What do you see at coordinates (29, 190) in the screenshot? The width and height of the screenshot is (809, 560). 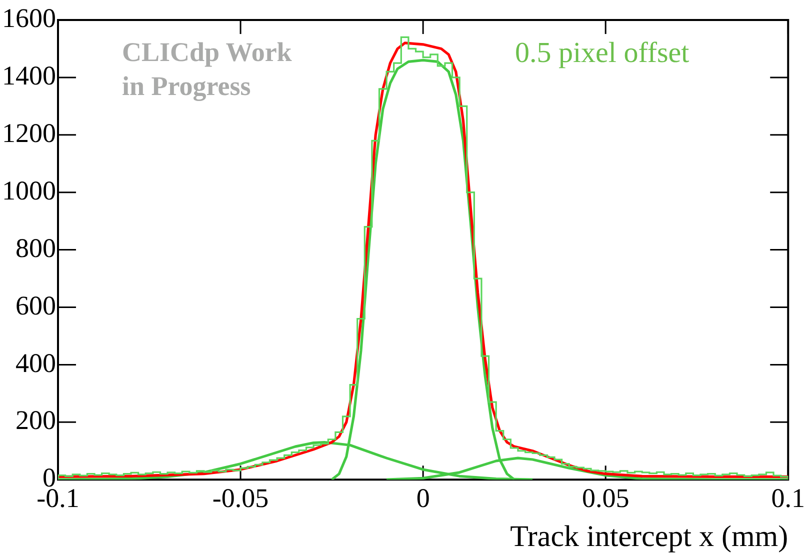 I see `y-tick-label: 1000` at bounding box center [29, 190].